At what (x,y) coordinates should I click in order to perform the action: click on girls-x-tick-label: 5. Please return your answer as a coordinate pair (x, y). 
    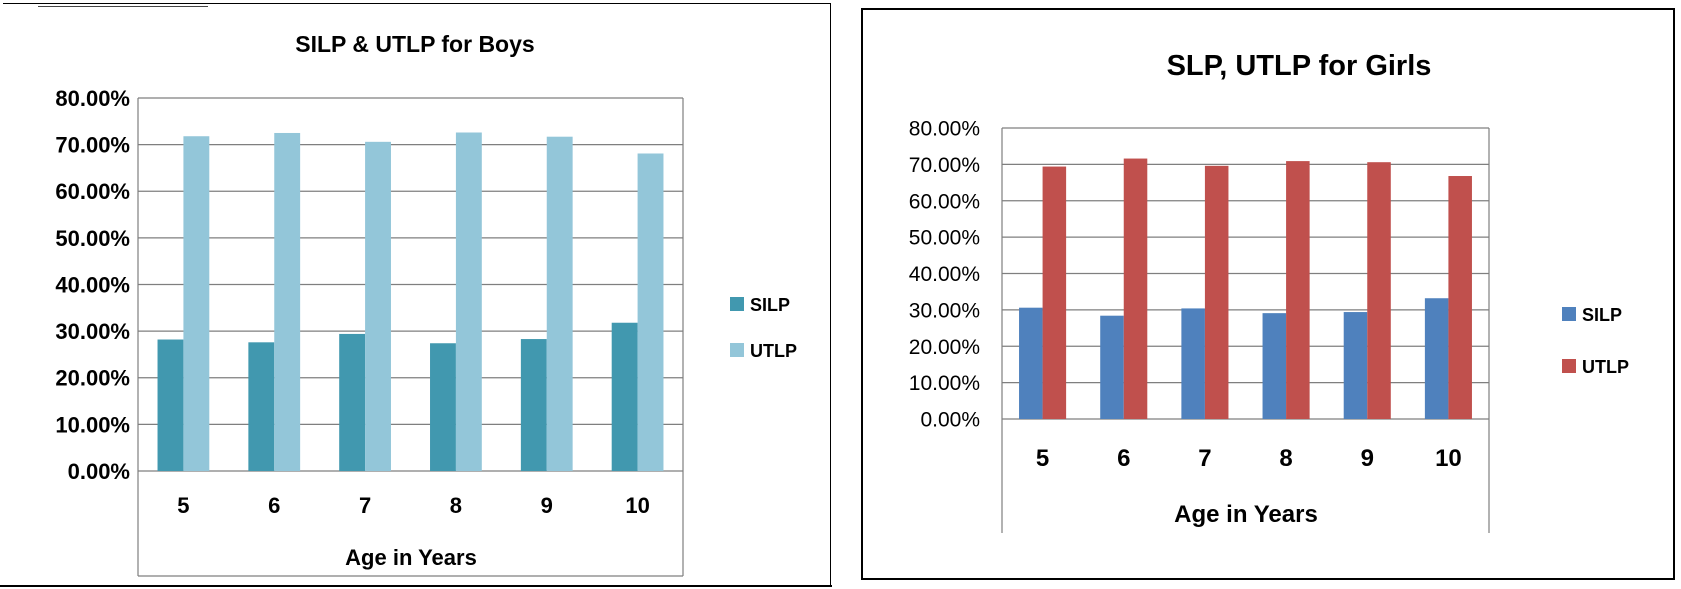
    Looking at the image, I should click on (1042, 458).